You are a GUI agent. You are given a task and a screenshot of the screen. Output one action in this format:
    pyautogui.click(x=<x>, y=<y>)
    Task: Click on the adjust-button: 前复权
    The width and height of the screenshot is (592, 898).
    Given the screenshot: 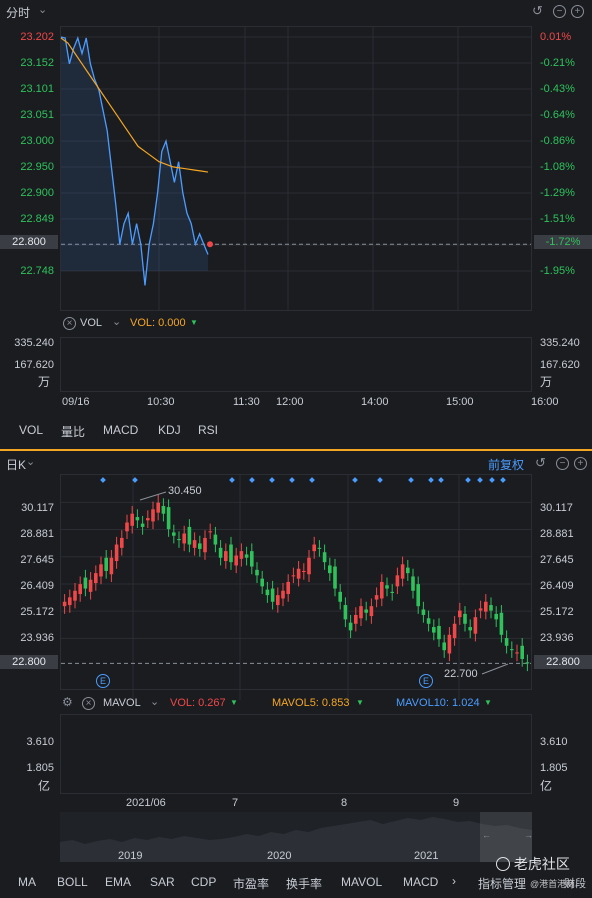 What is the action you would take?
    pyautogui.click(x=506, y=465)
    